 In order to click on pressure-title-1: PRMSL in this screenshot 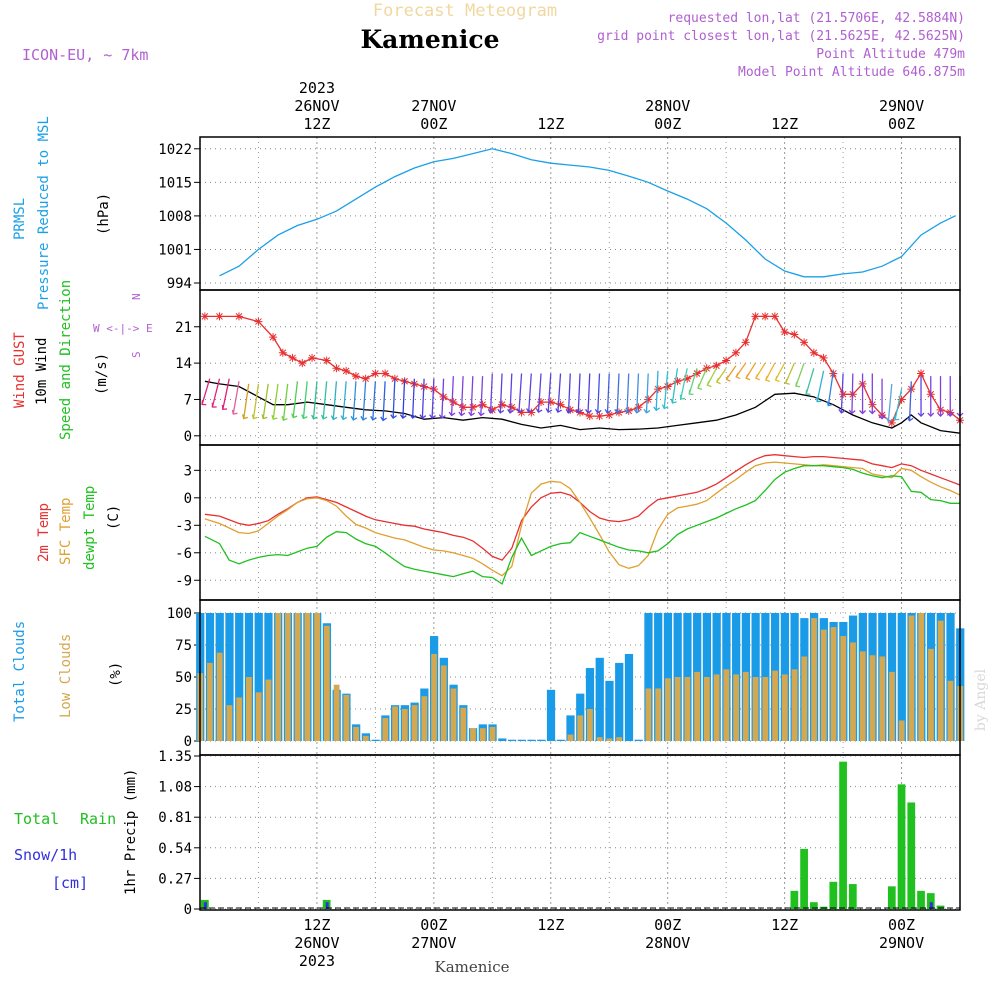, I will do `click(20, 219)`.